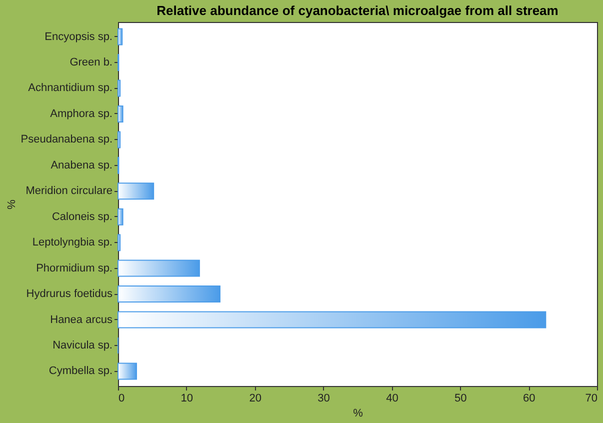 The height and width of the screenshot is (423, 603). Describe the element at coordinates (82, 345) in the screenshot. I see `y-tick-label: Navicula sp.` at that location.